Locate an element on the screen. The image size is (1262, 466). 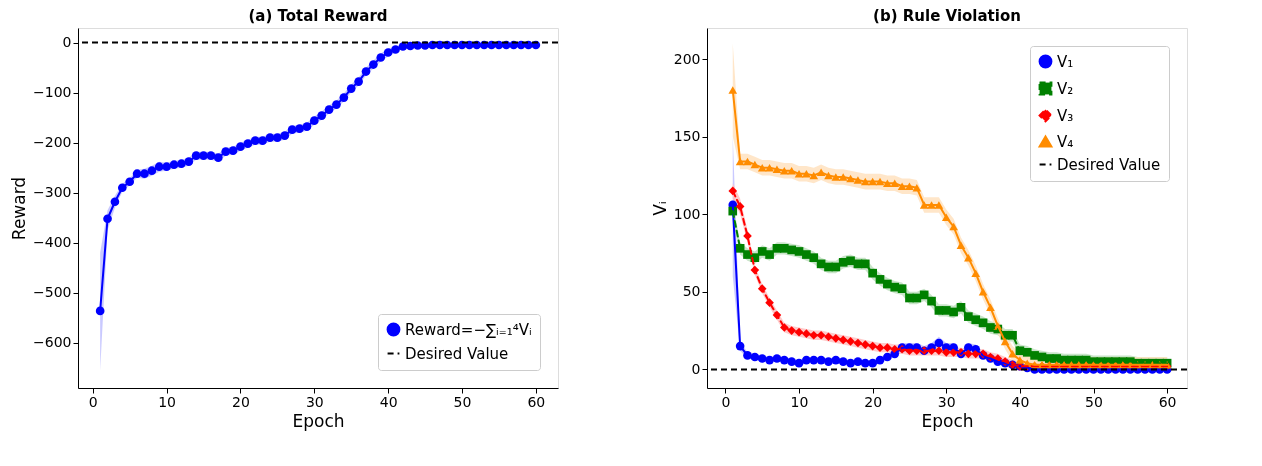
y-axis-title: Reward is located at coordinates (19, 208).